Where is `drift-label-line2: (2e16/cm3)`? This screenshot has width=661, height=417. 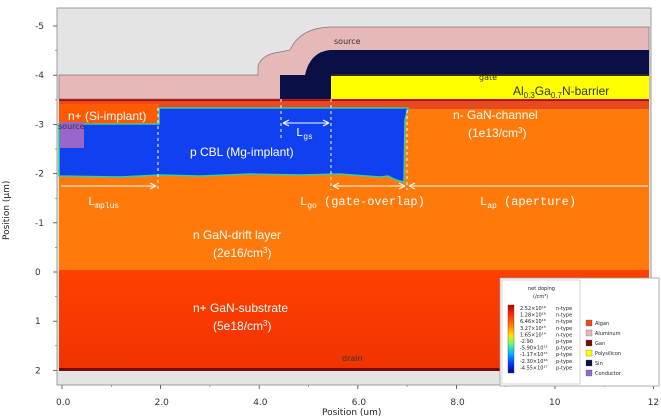 drift-label-line2: (2e16/cm3) is located at coordinates (242, 253).